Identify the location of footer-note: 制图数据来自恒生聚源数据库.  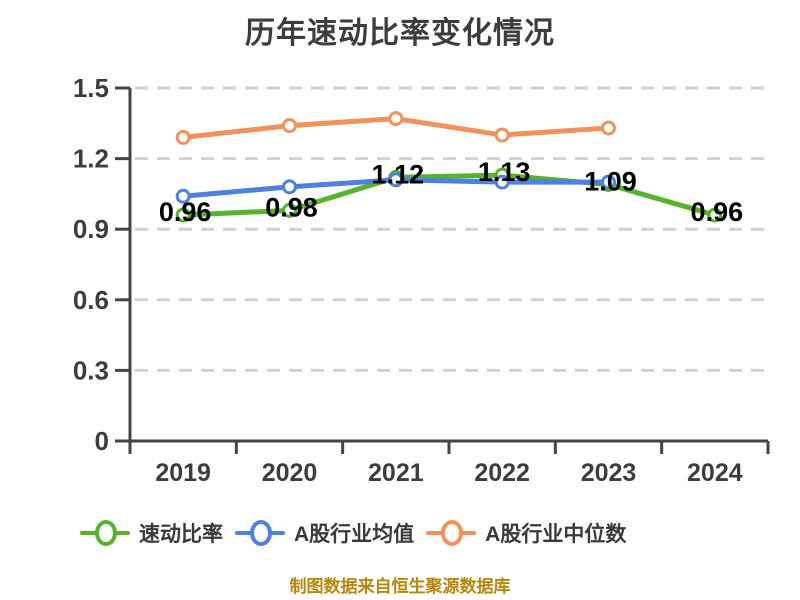
(400, 586).